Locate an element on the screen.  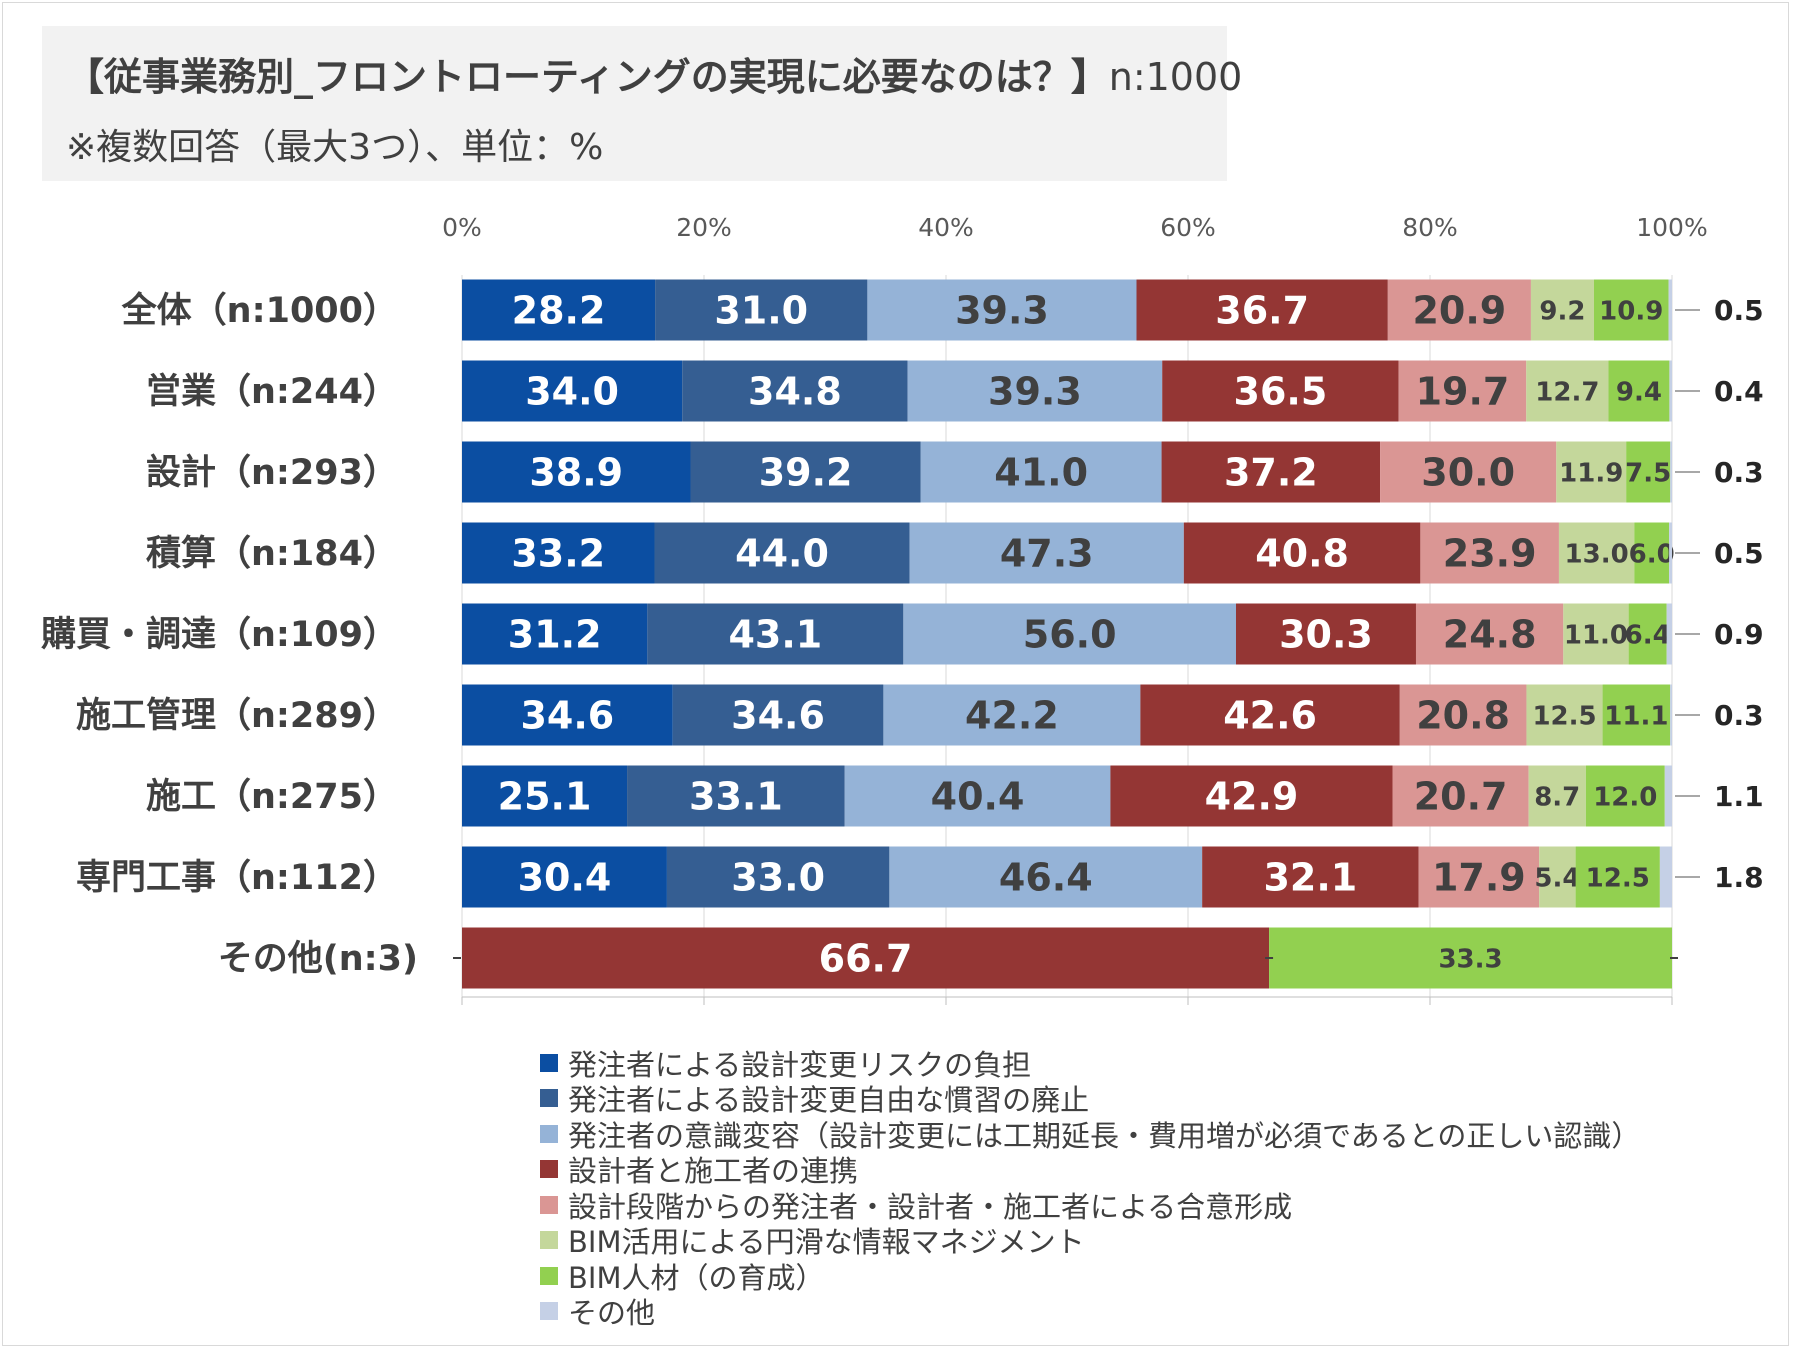
data-label: 34.6 is located at coordinates (567, 716).